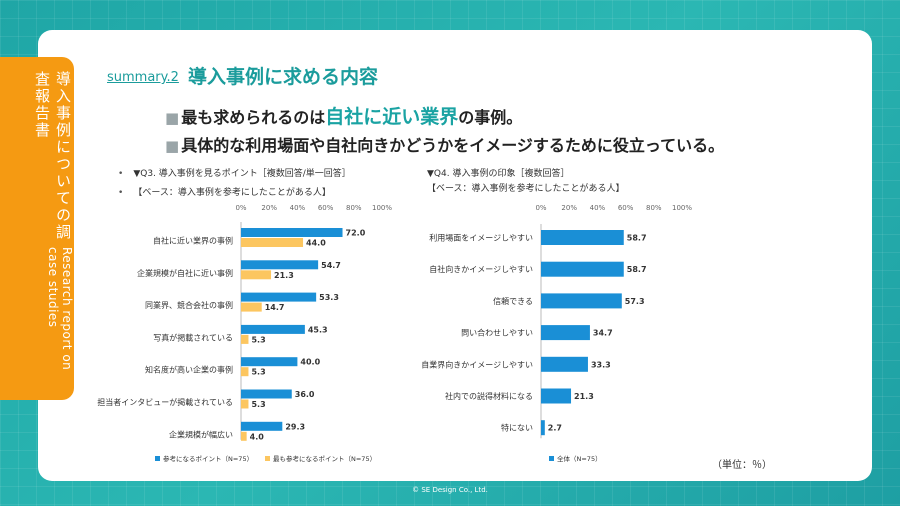 This screenshot has height=506, width=900. What do you see at coordinates (185, 273) in the screenshot?
I see `left-category-label: 企業規模が自社に近い事例` at bounding box center [185, 273].